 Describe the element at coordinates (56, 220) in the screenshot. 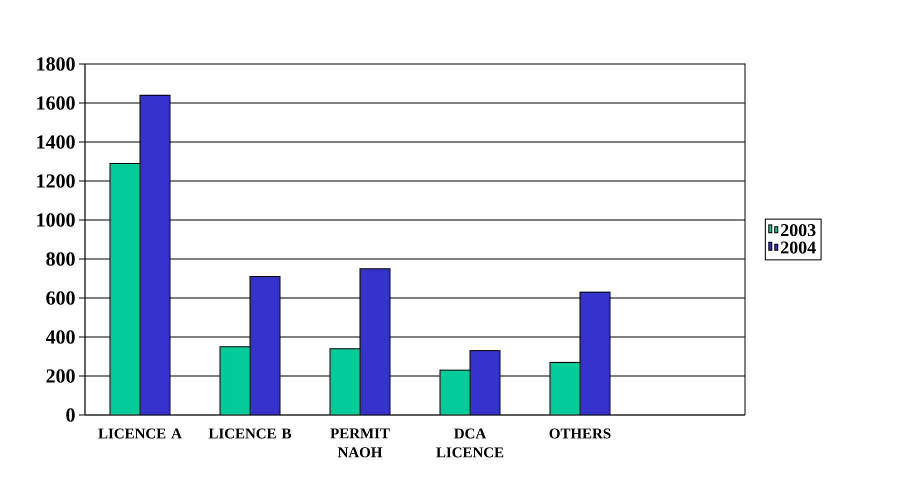

I see `y-tick-label: 1000` at that location.